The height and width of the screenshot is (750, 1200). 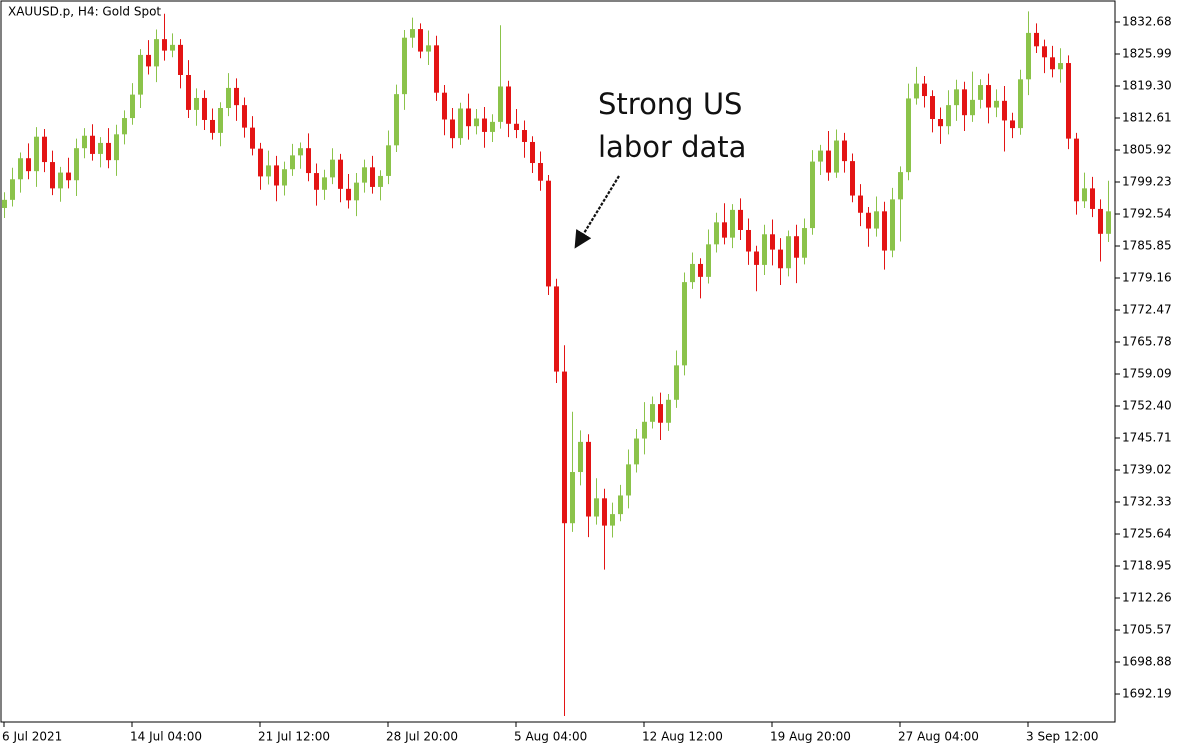 I want to click on annotation-line: Strong US, so click(x=670, y=104).